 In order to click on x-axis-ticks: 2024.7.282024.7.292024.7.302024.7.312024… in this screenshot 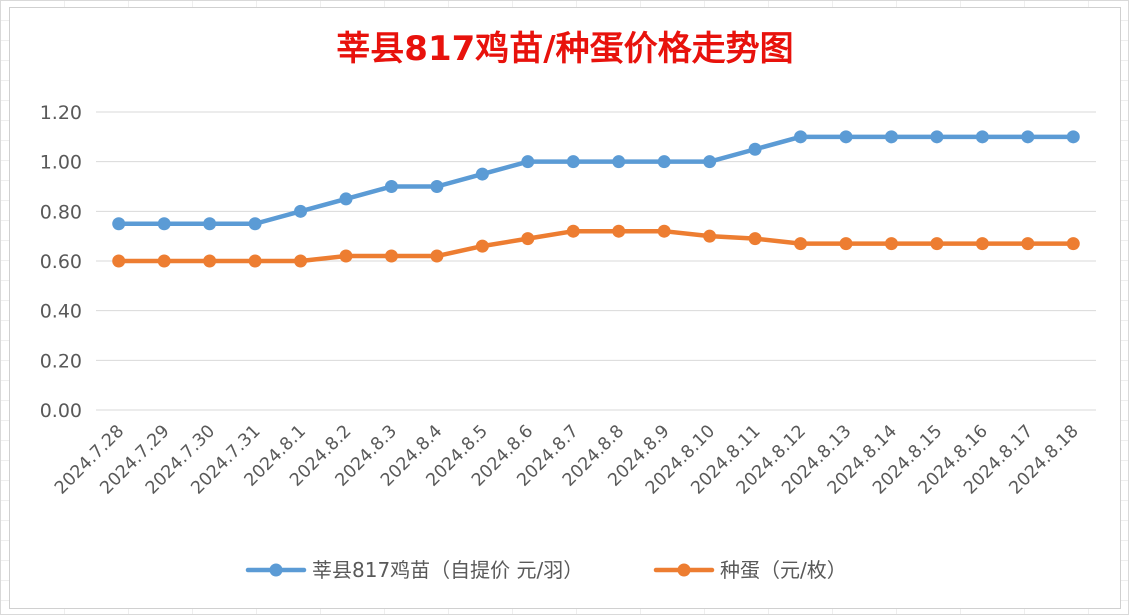, I will do `click(567, 459)`.